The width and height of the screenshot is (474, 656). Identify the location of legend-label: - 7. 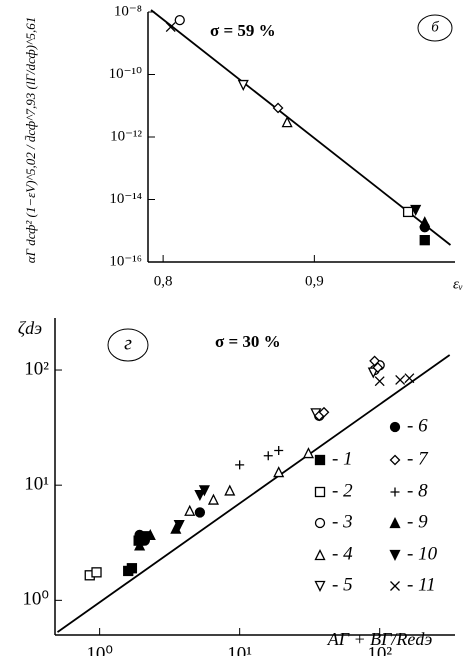
(418, 458).